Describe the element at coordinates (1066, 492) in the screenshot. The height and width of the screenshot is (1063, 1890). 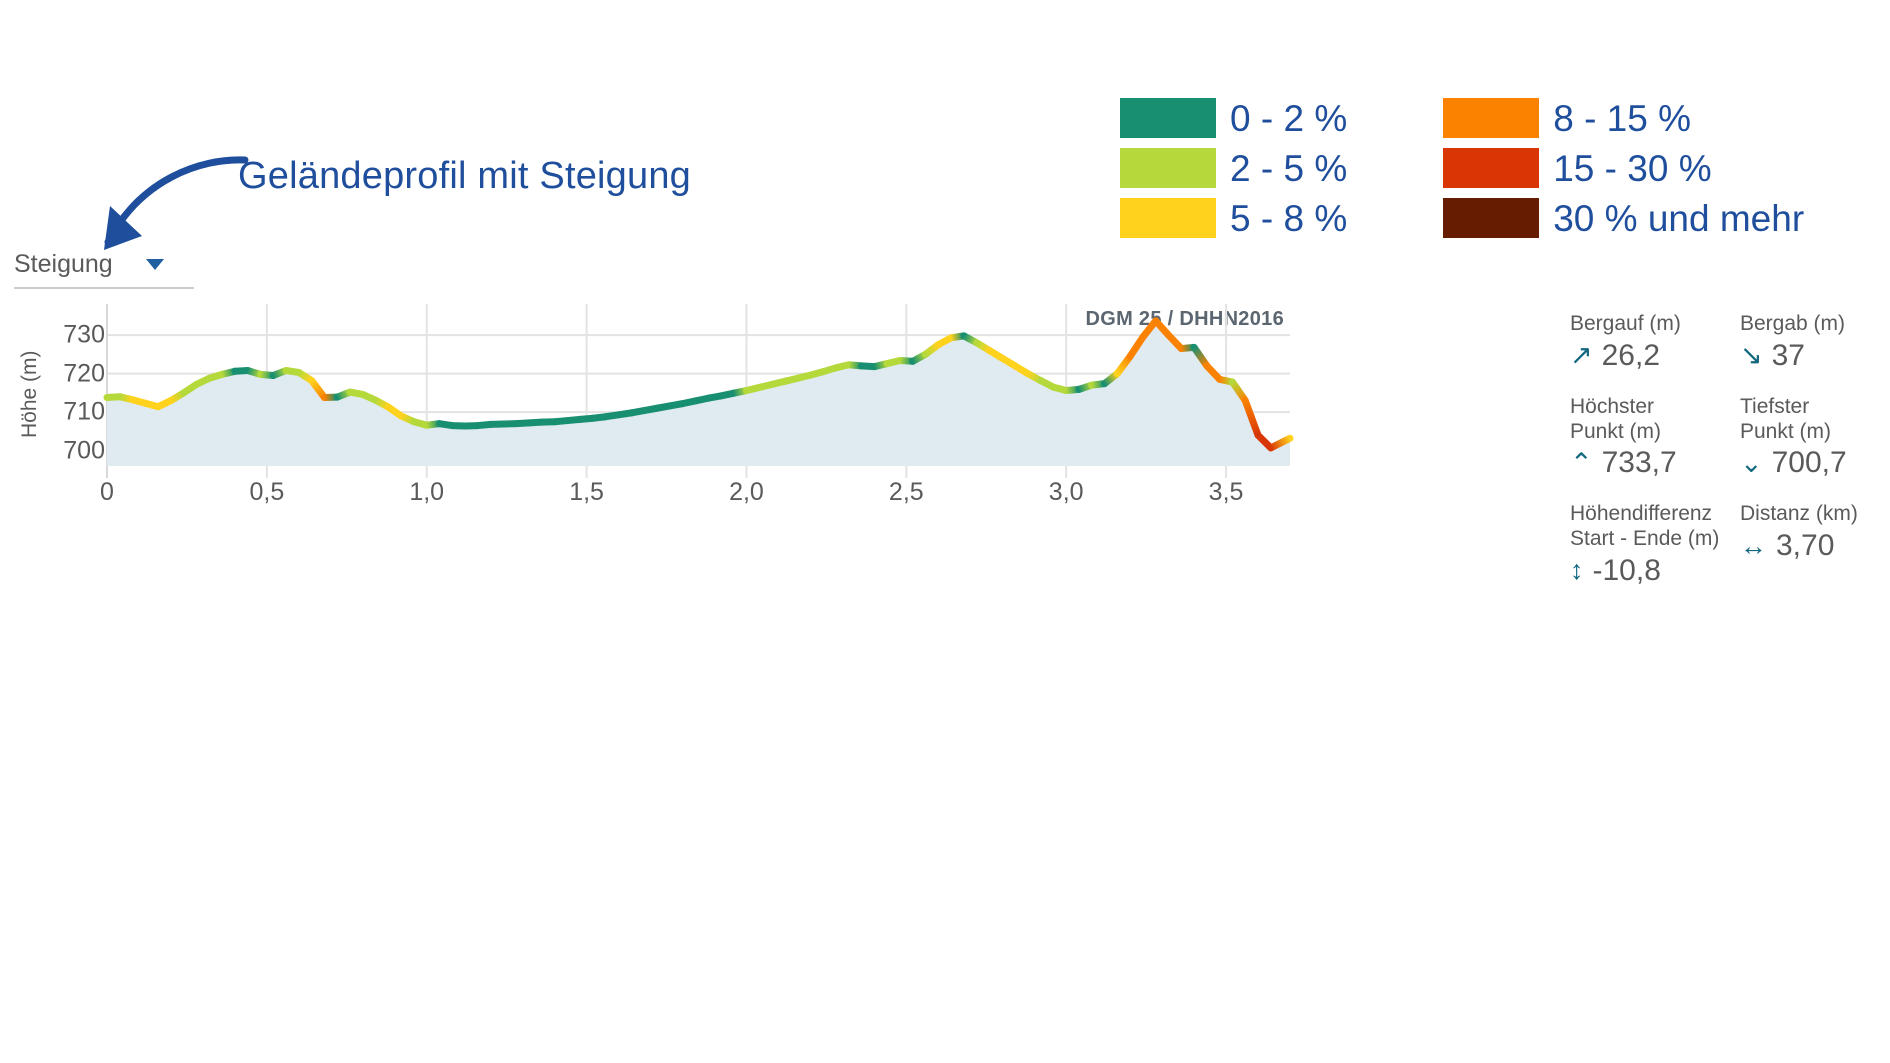
I see `x-tick-label: 3,0` at that location.